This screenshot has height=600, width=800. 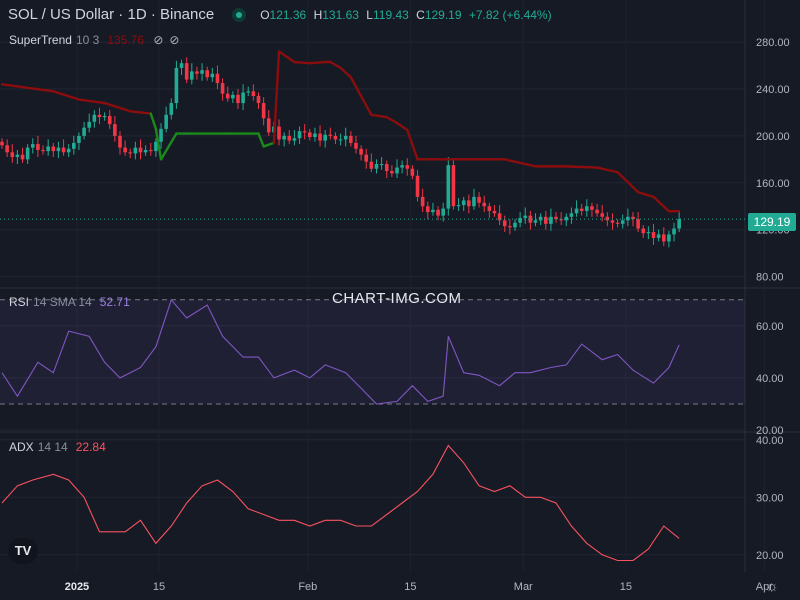 What do you see at coordinates (773, 184) in the screenshot?
I see `y-tick-label: 160.00` at bounding box center [773, 184].